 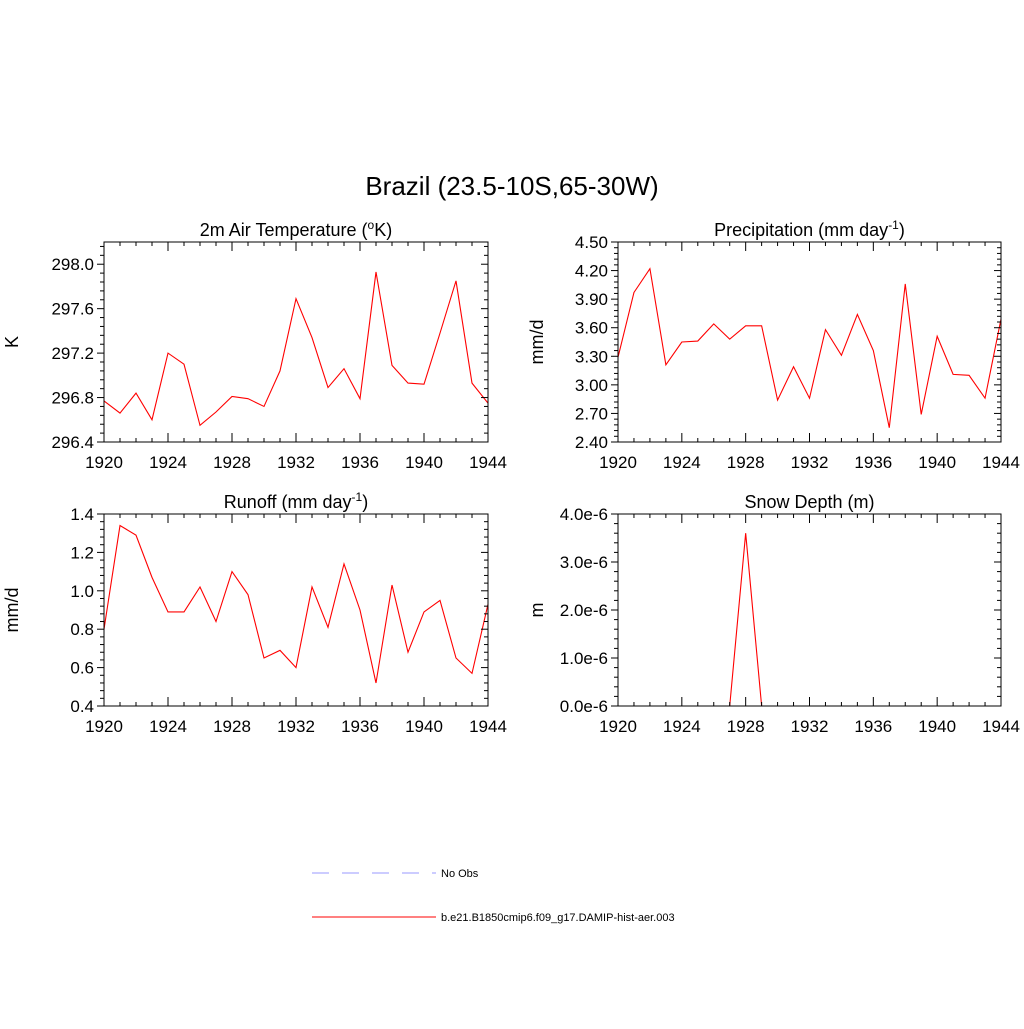 I want to click on precipitation-x-tick-label: 1944, so click(x=1001, y=462).